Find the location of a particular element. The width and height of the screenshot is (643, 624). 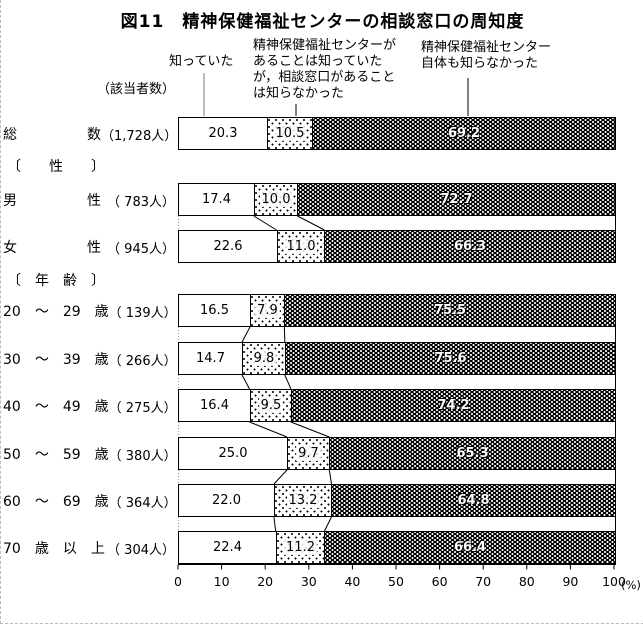

bar-value-label: 75.5 is located at coordinates (450, 310).